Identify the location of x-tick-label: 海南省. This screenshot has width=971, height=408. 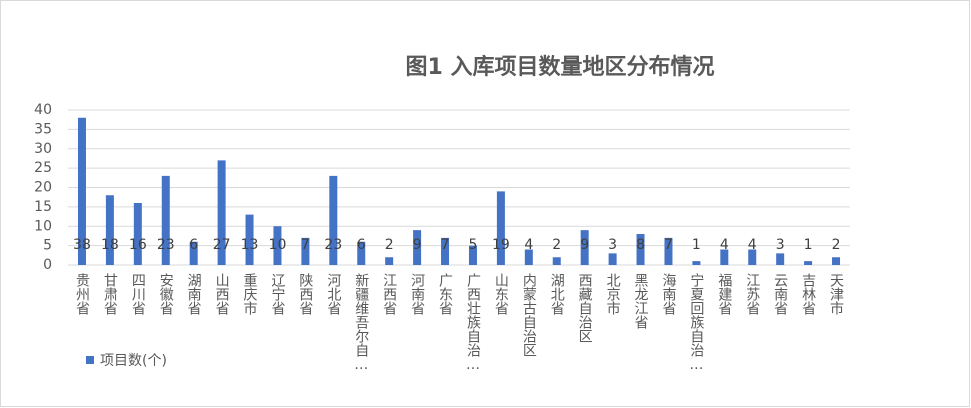
(668, 294).